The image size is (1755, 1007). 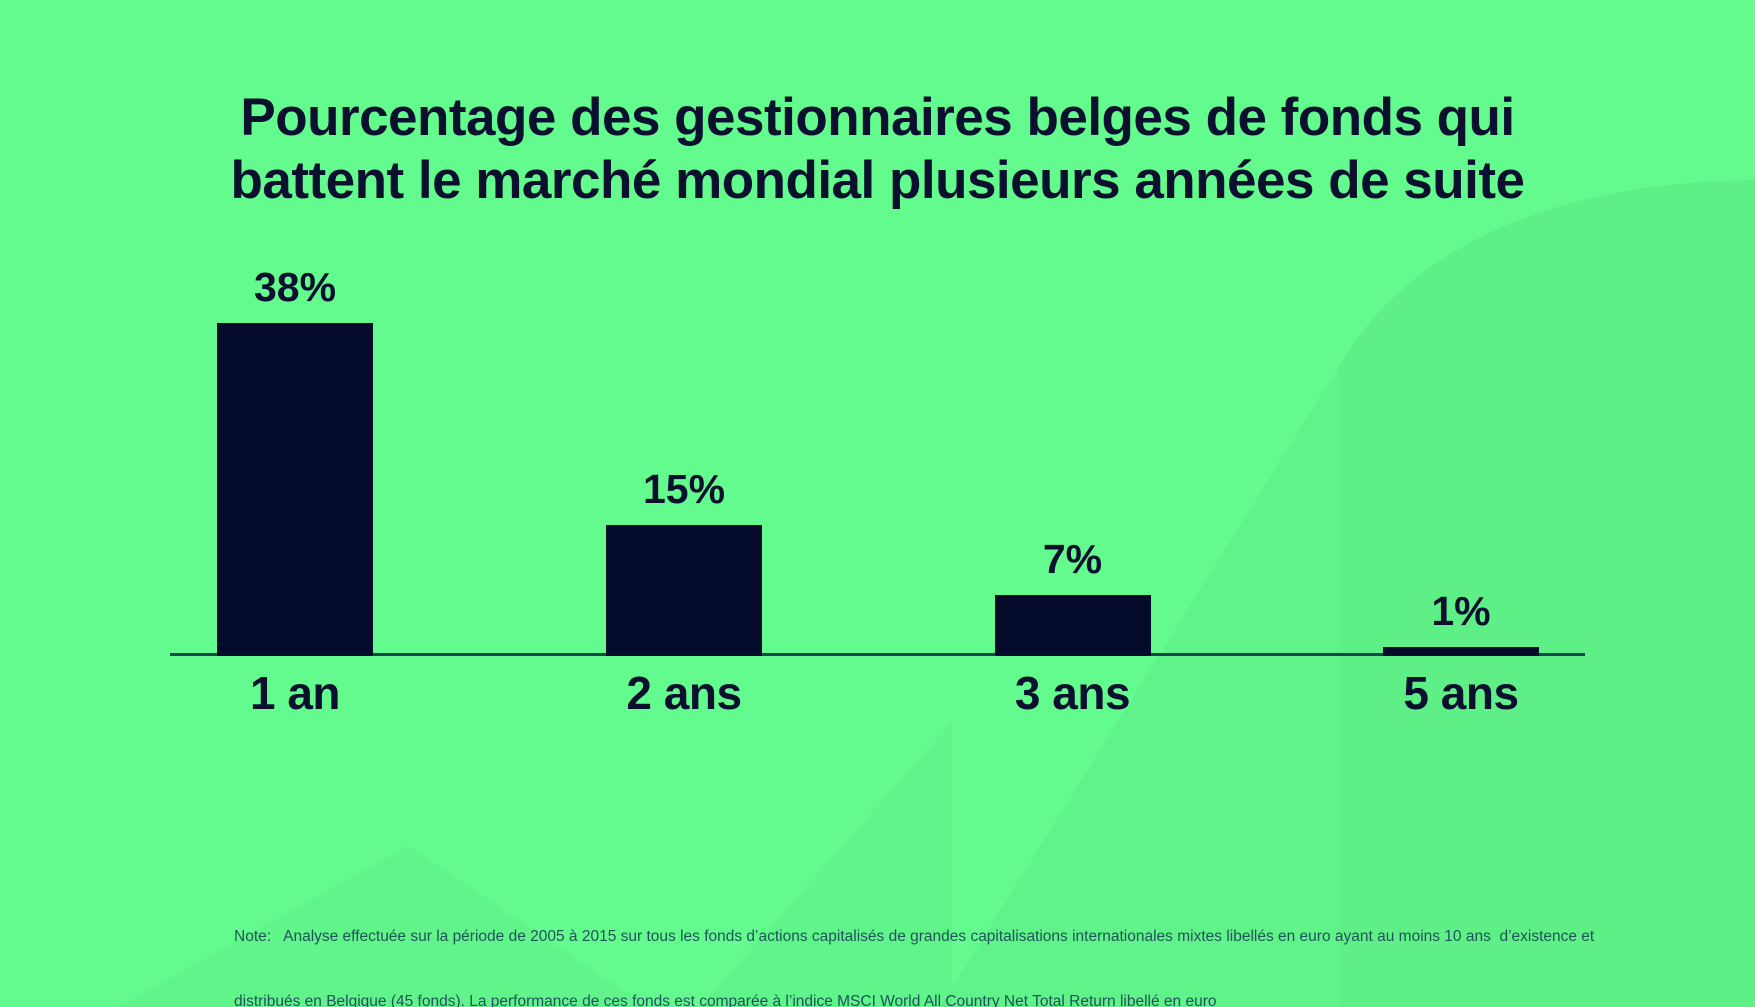 I want to click on bar-3-ans, so click(x=1072, y=625).